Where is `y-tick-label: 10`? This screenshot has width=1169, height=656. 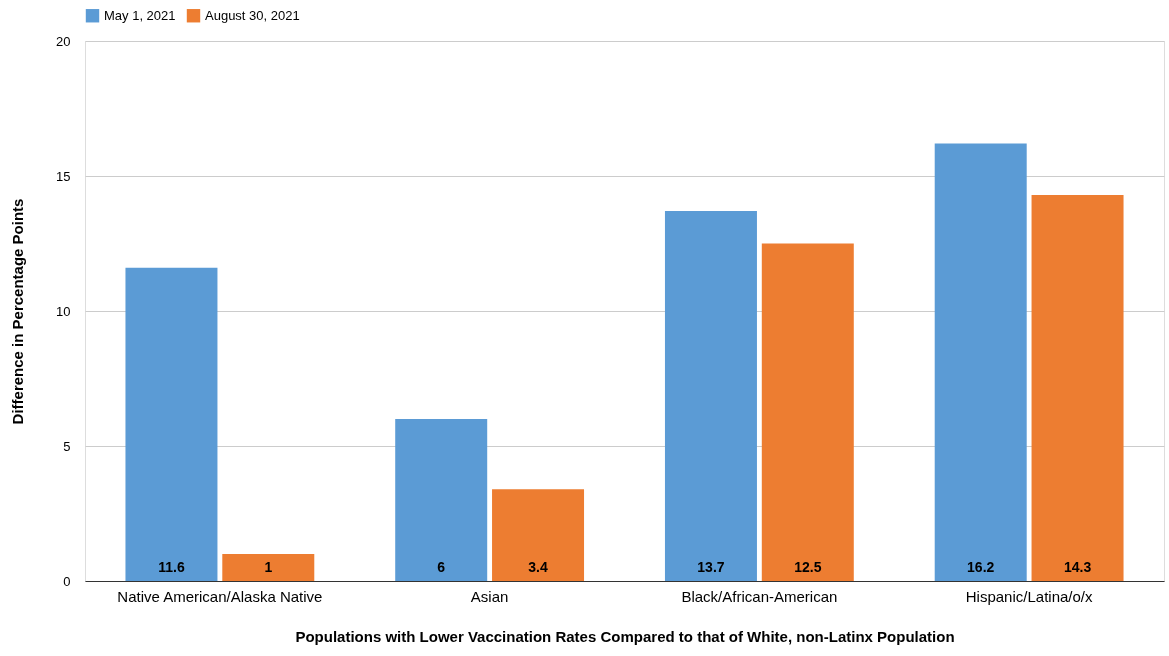
y-tick-label: 10 is located at coordinates (63, 311).